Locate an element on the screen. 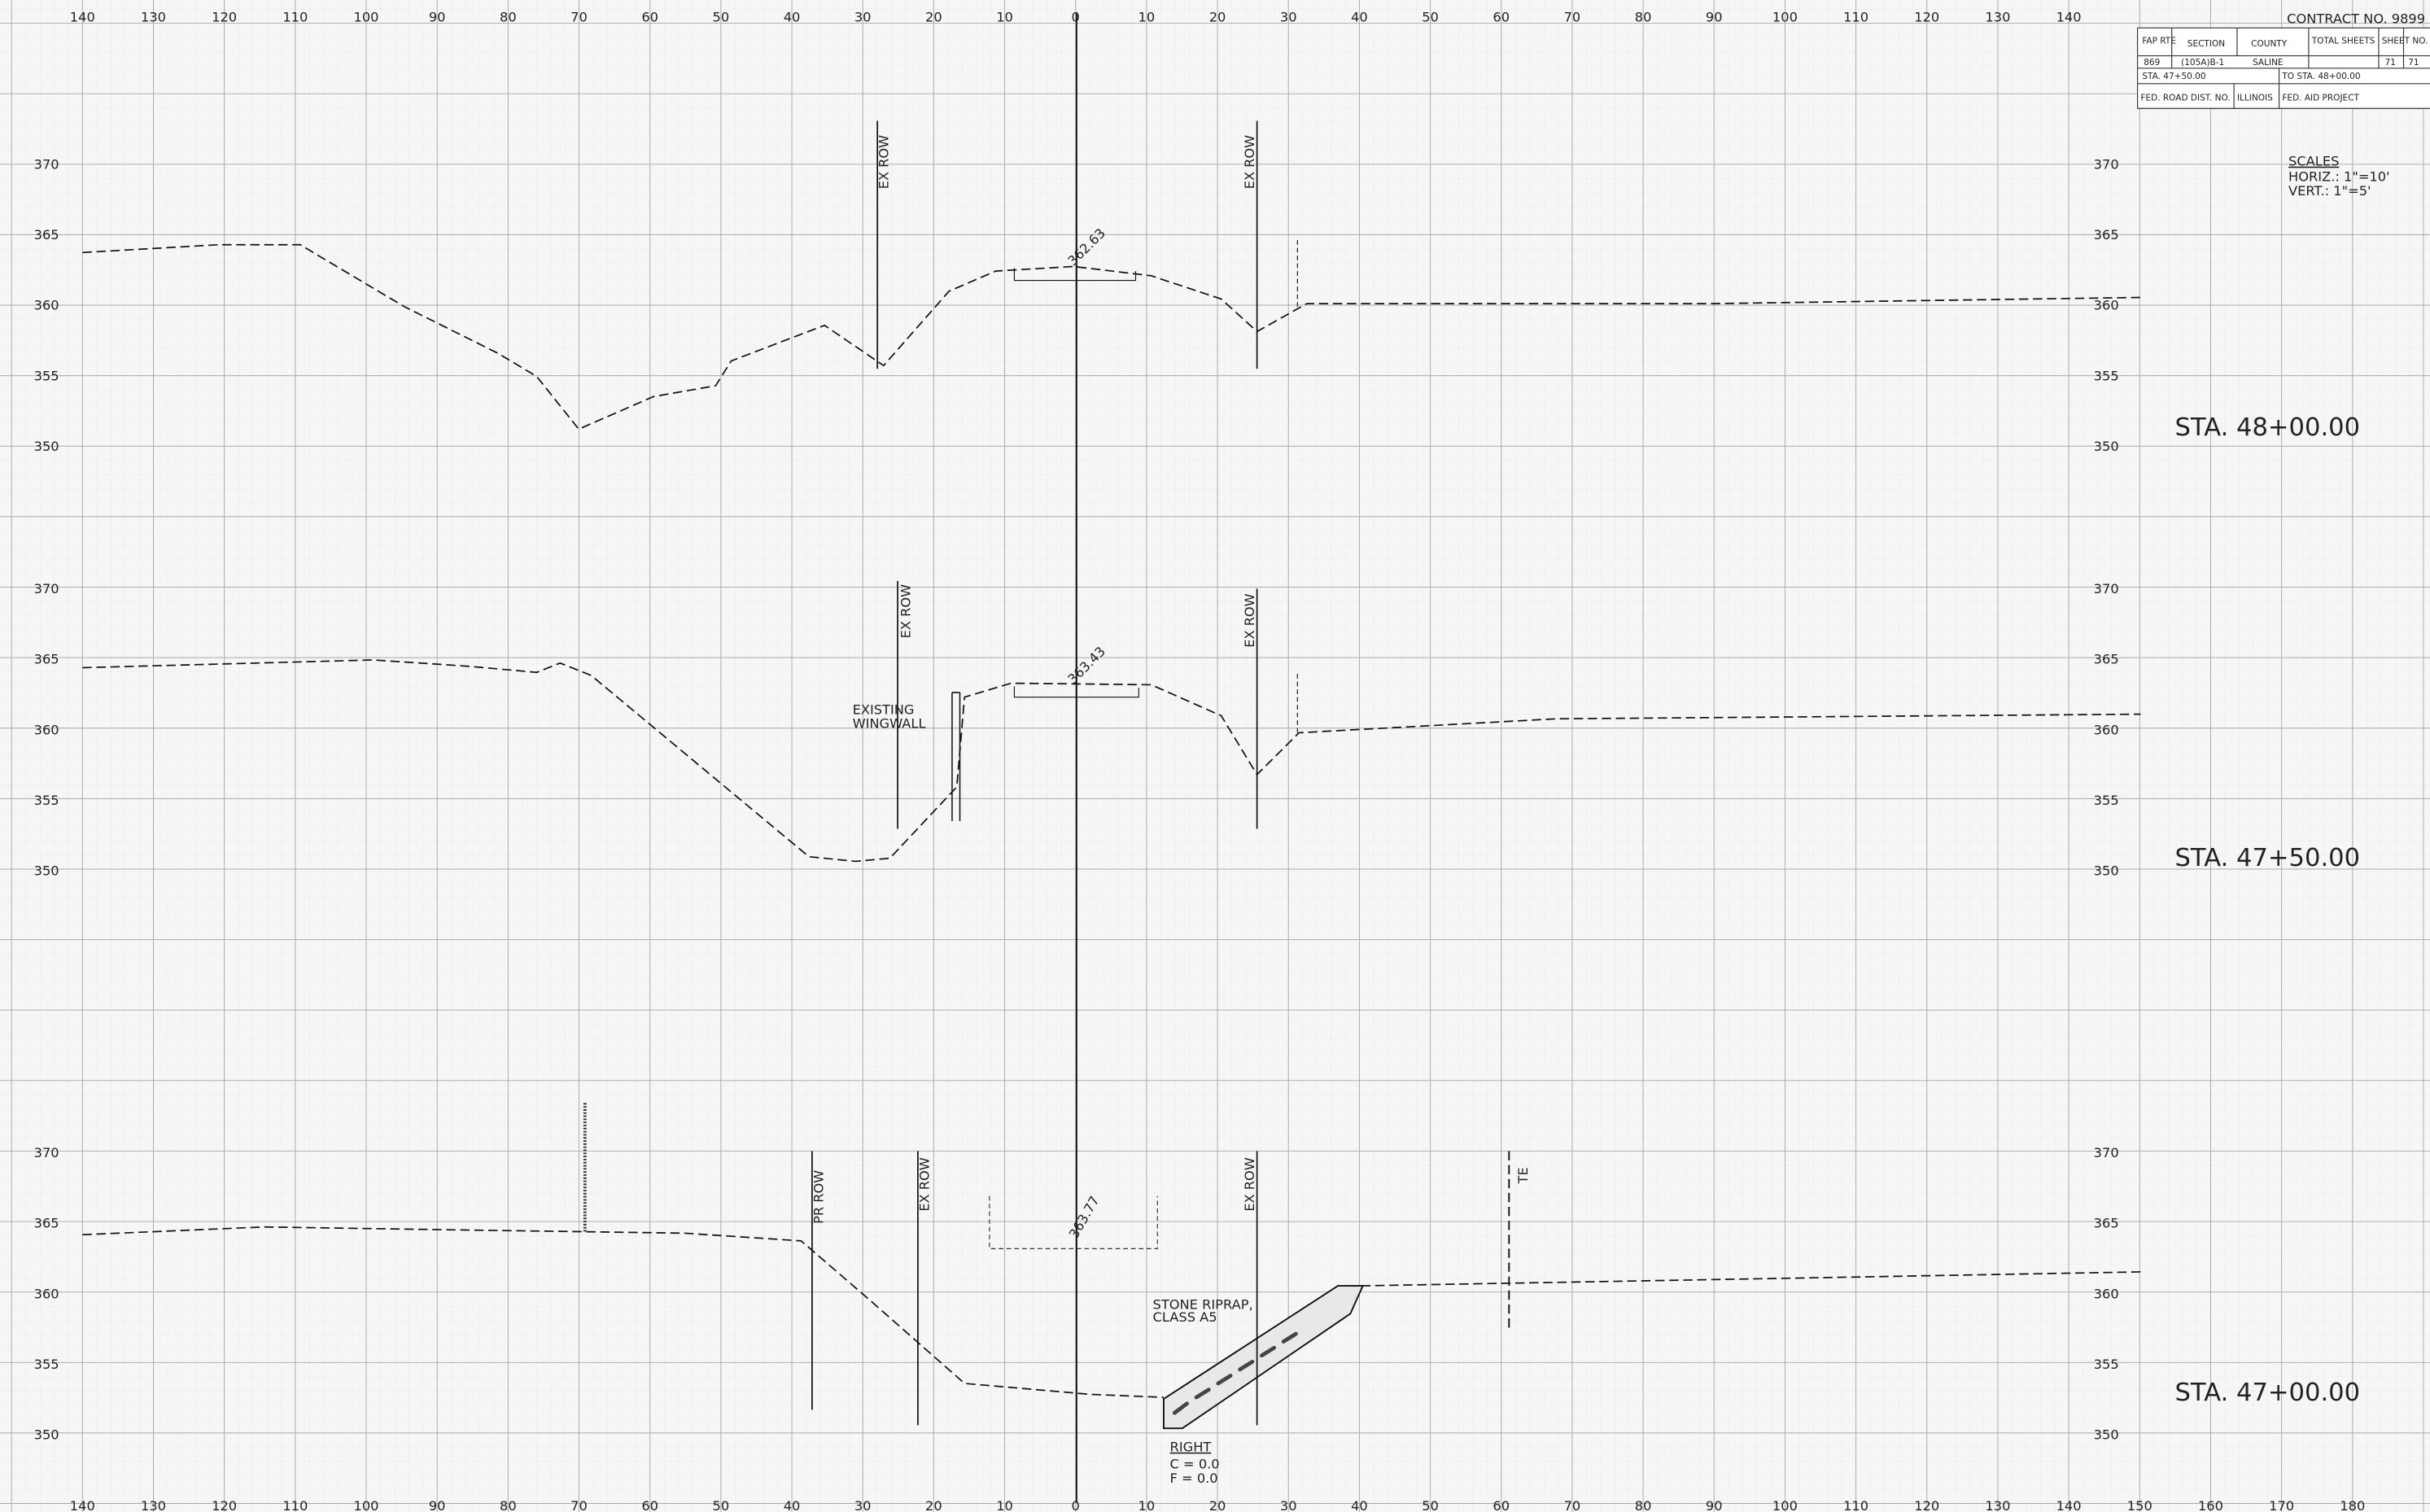  scales-text: VERT.: 1"=5' is located at coordinates (2329, 191).